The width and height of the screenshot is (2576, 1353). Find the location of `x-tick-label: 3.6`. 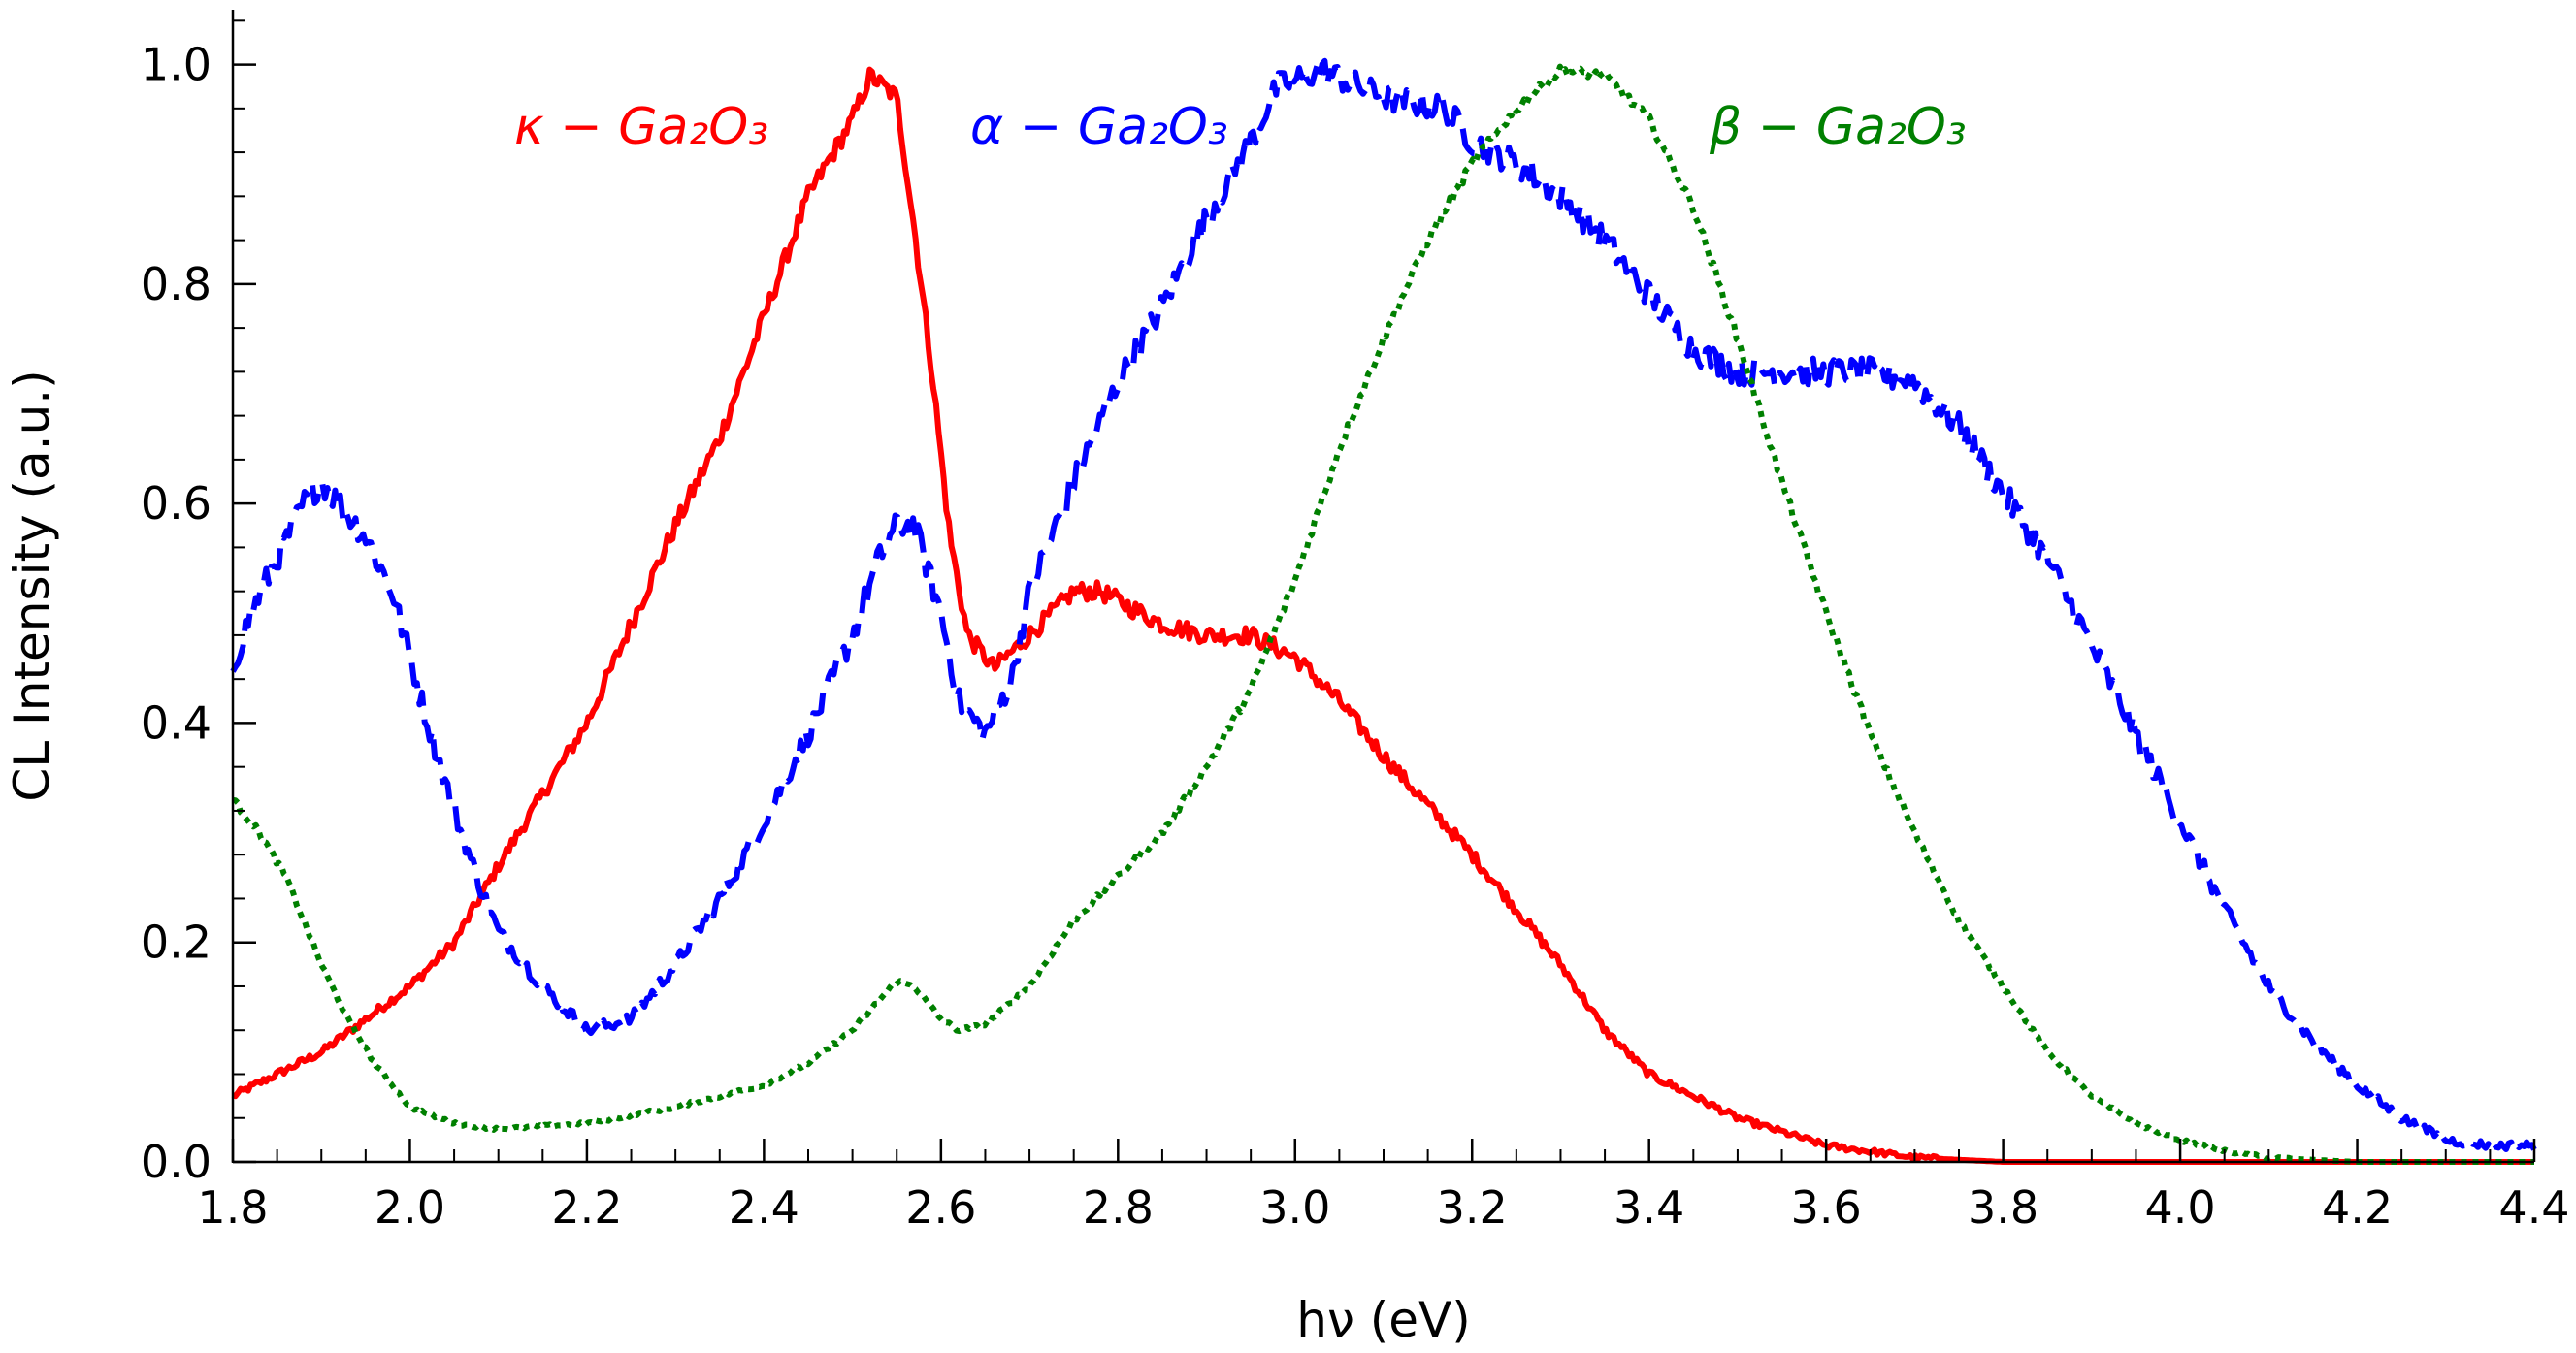

x-tick-label: 3.6 is located at coordinates (1827, 1207).